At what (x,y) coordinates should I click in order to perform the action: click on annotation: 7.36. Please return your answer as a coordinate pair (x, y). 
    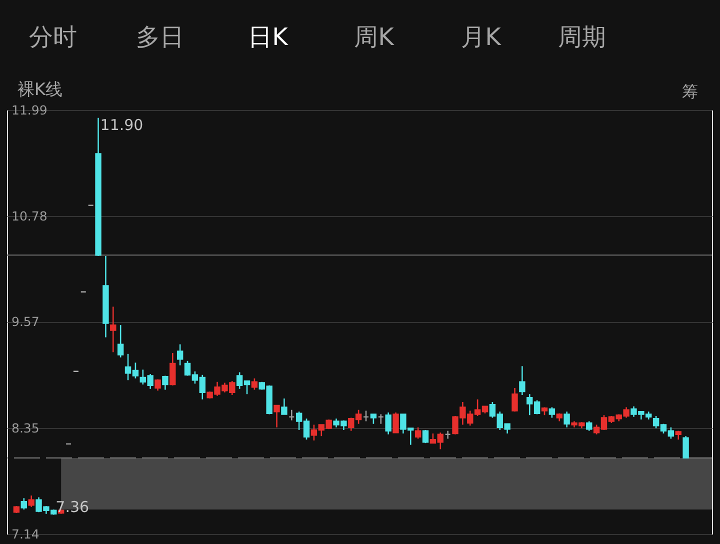
    Looking at the image, I should click on (73, 507).